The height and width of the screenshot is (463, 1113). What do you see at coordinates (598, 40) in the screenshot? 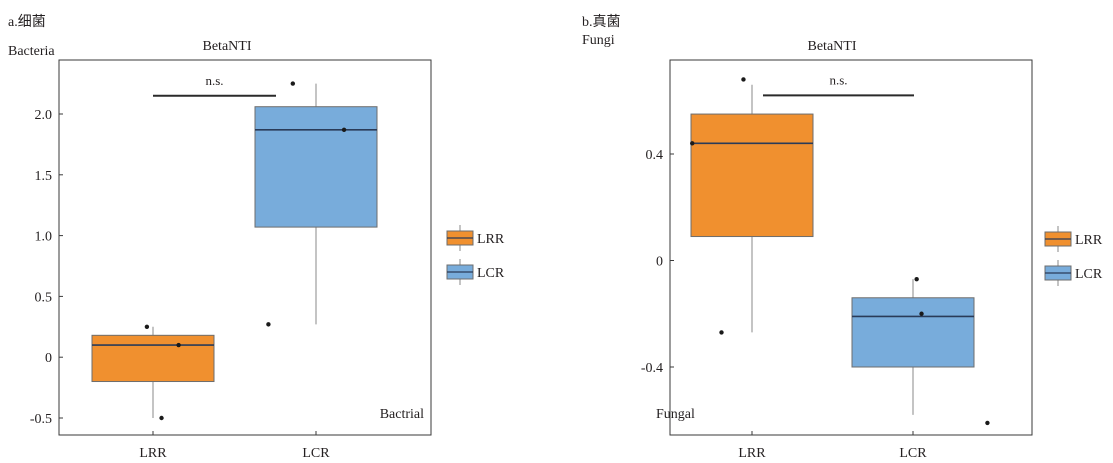
I see `panel-b-group-label: Fungi` at bounding box center [598, 40].